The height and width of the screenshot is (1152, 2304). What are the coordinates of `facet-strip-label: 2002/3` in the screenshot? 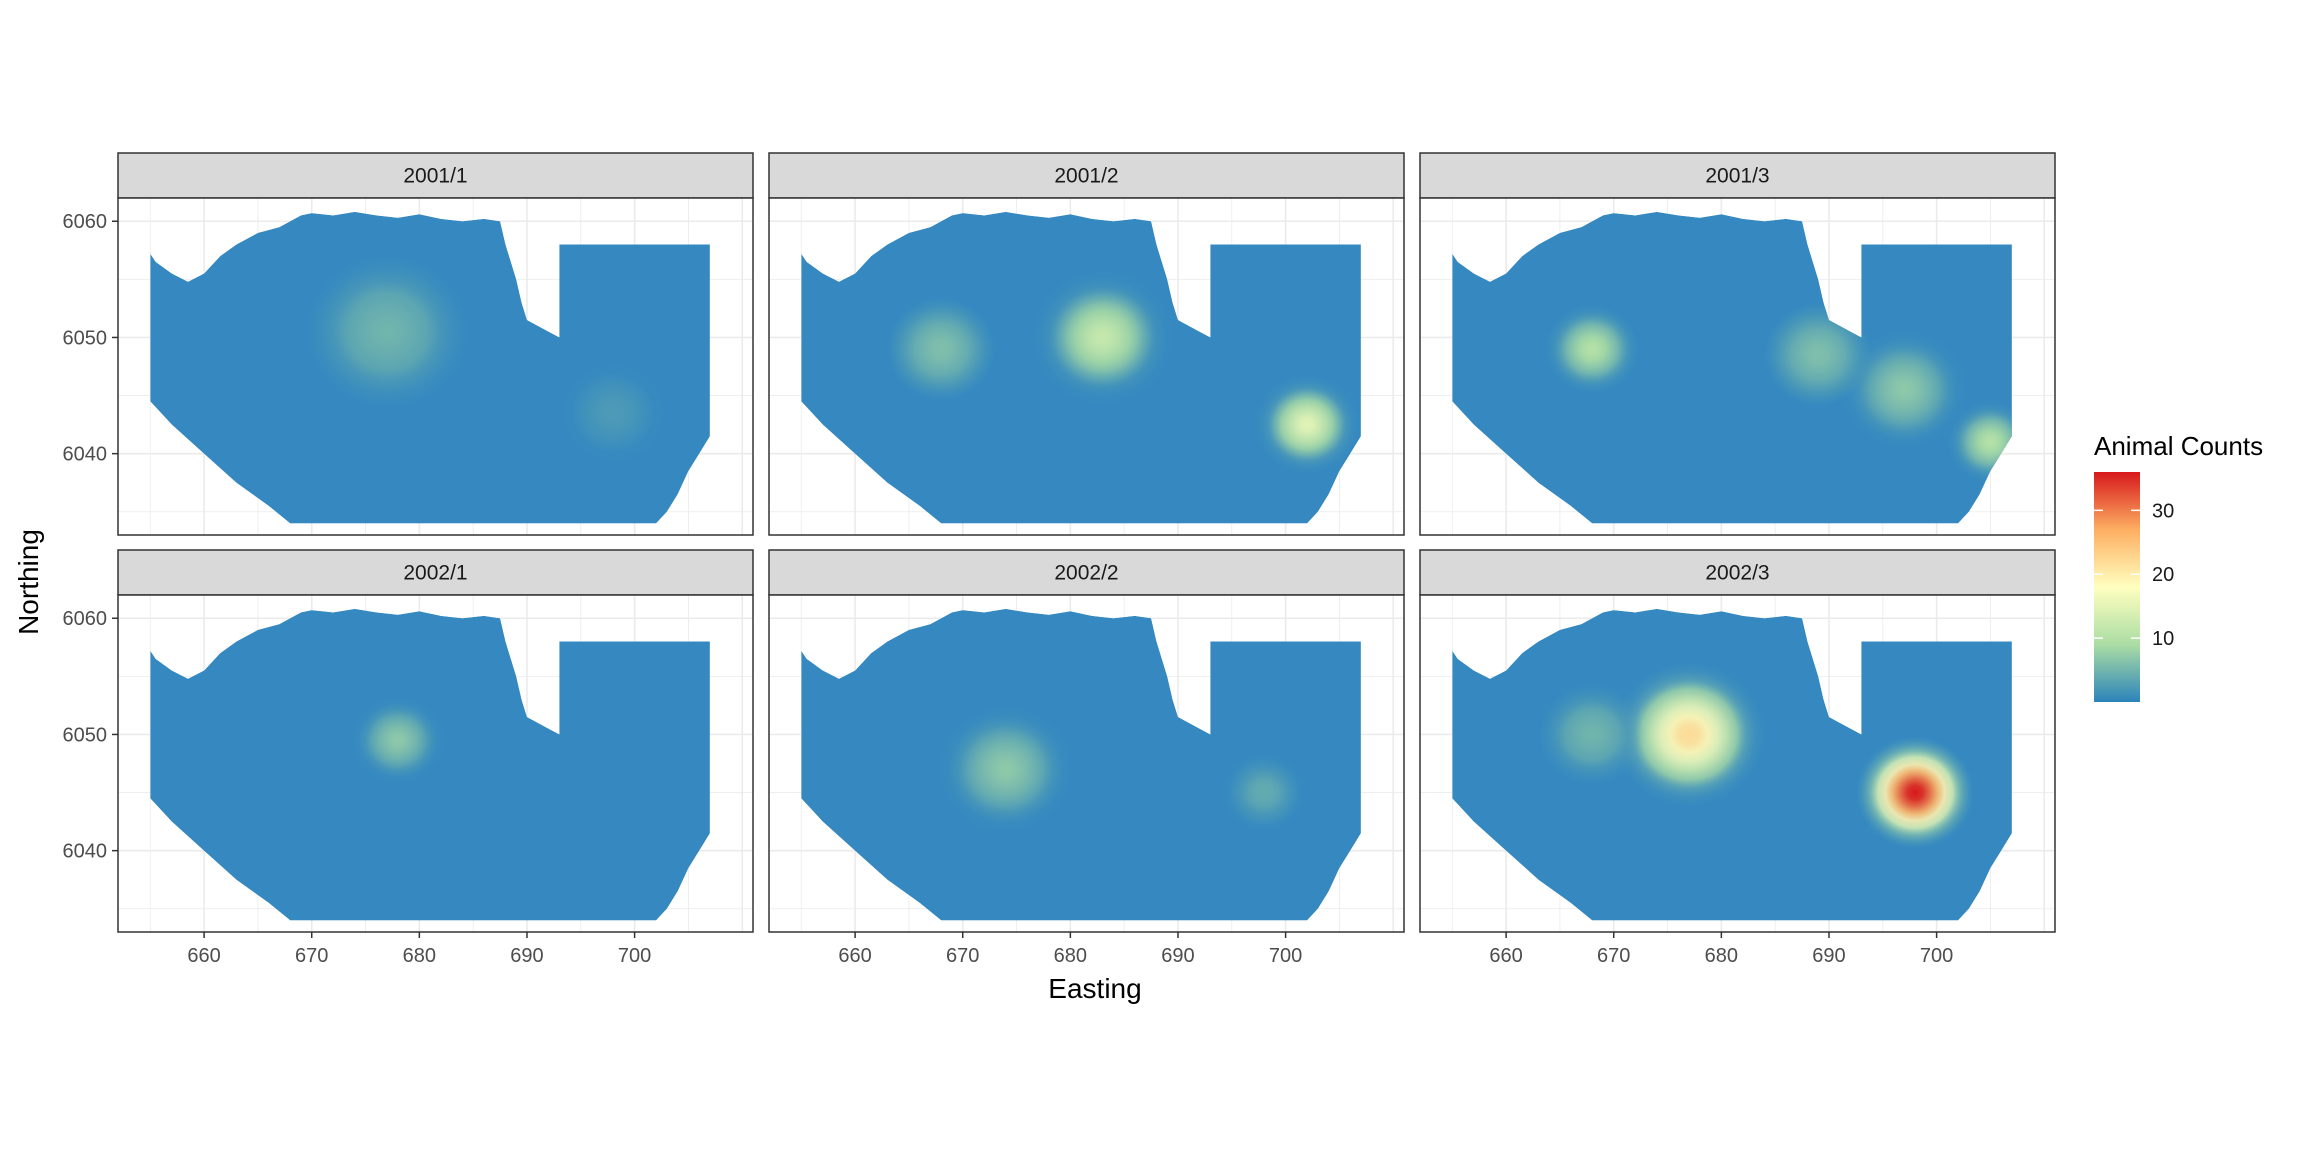 It's located at (1737, 573).